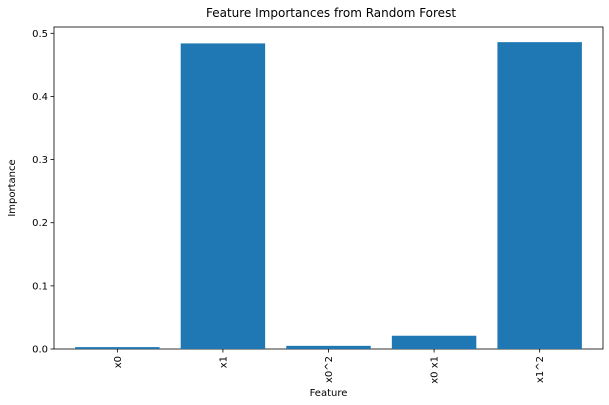 This screenshot has width=609, height=405. Describe the element at coordinates (12, 187) in the screenshot. I see `y-axis-label: Importance` at that location.